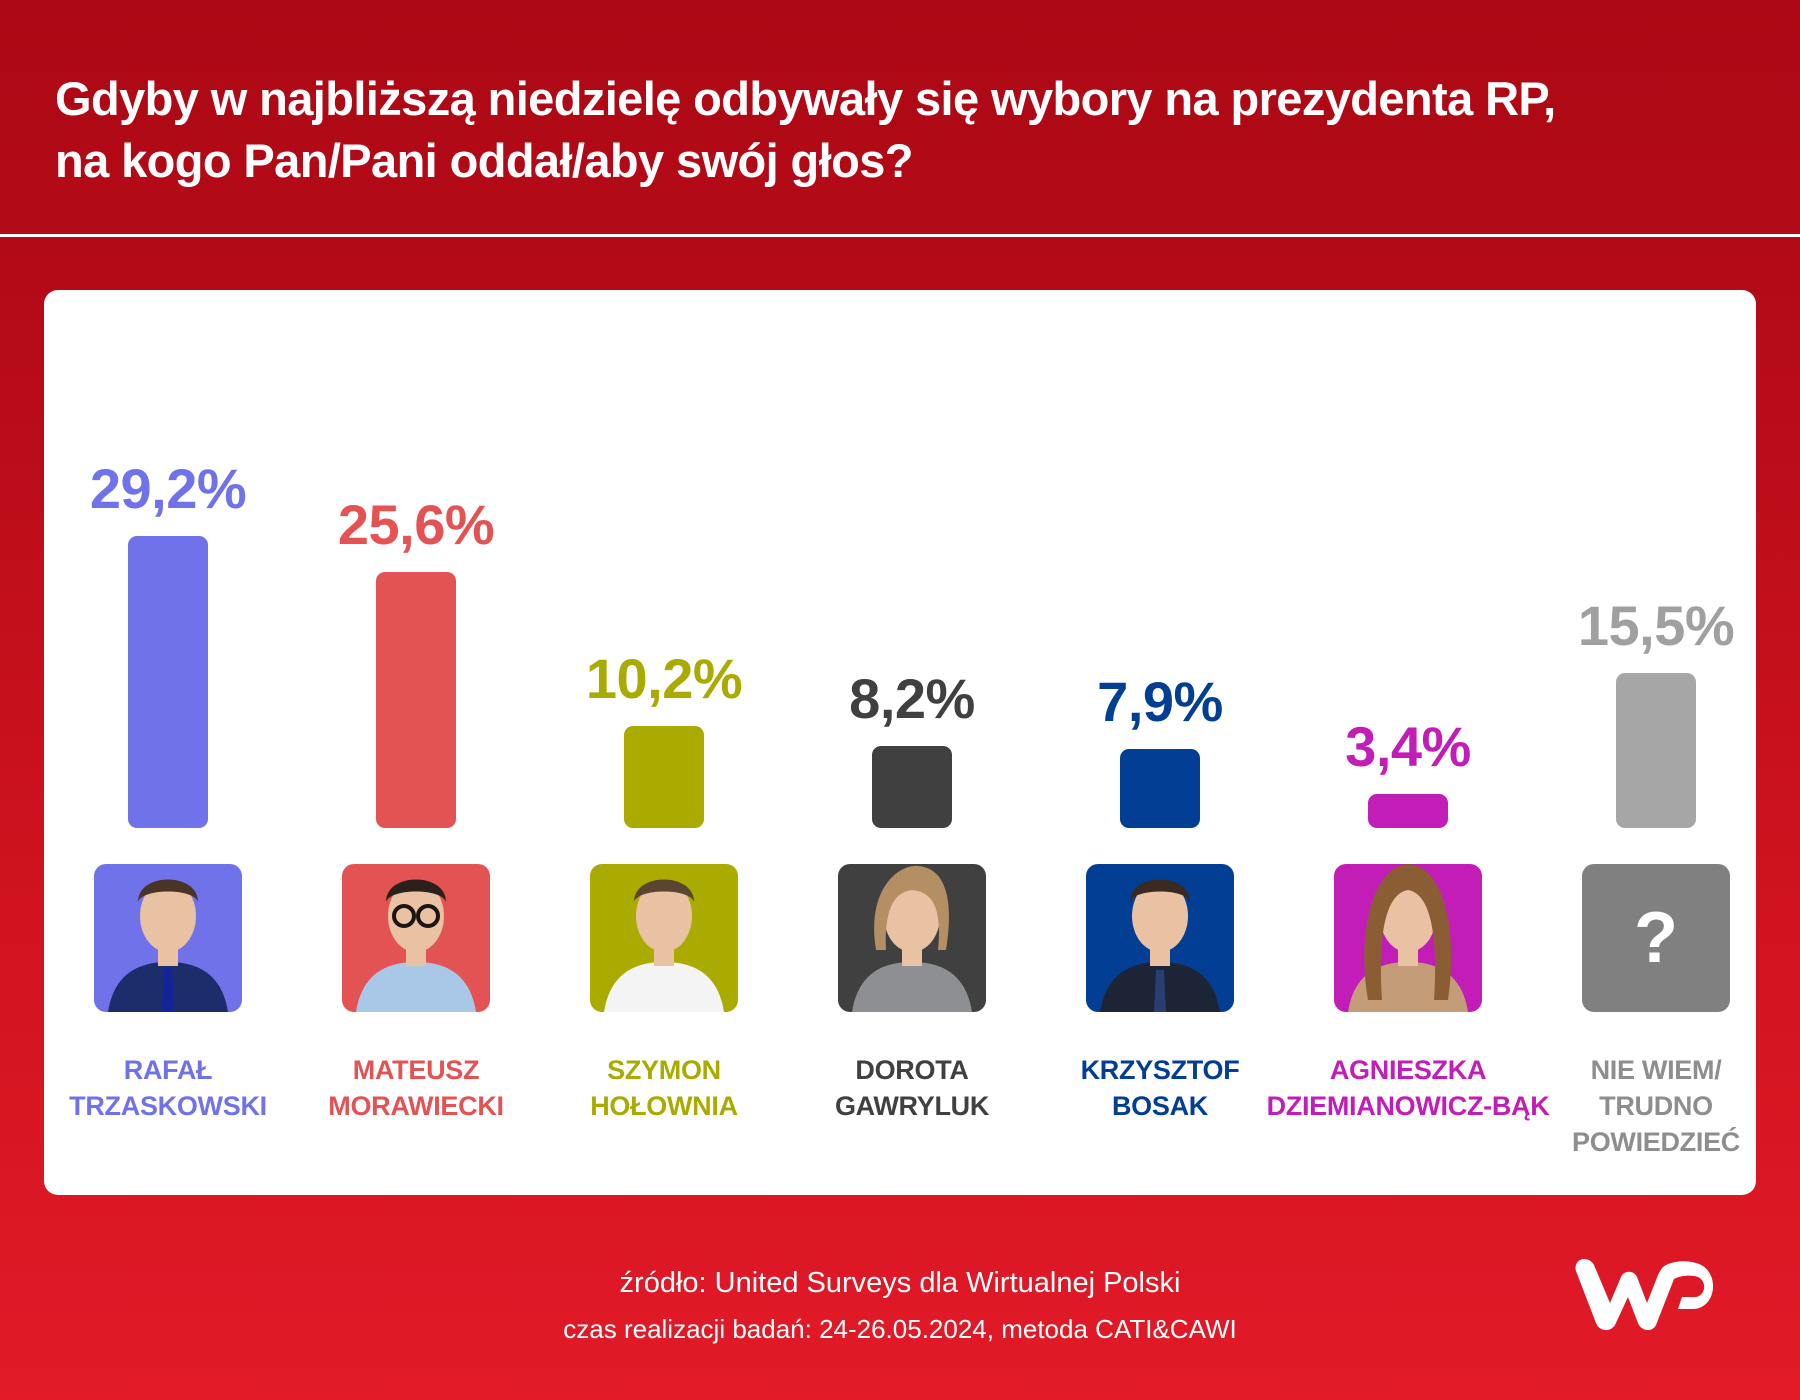  I want to click on candidate-column: 25,6% MATEUSZ MORAWIECKI, so click(416, 742).